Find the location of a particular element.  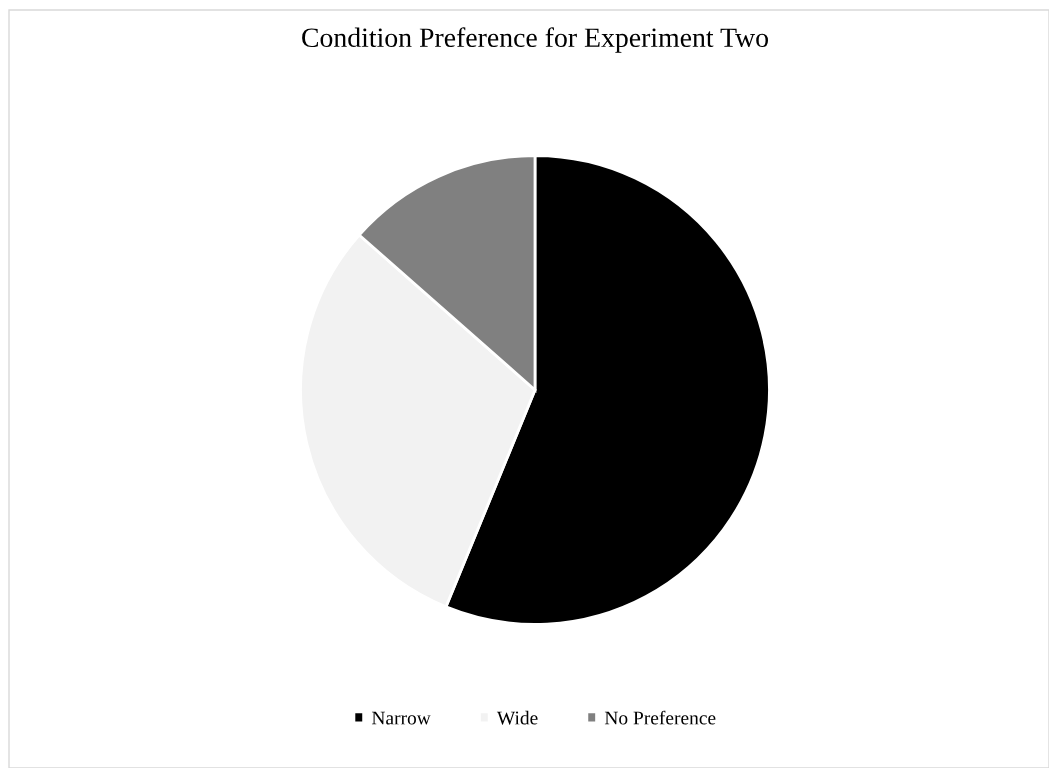

legend-label: Wide is located at coordinates (517, 717).